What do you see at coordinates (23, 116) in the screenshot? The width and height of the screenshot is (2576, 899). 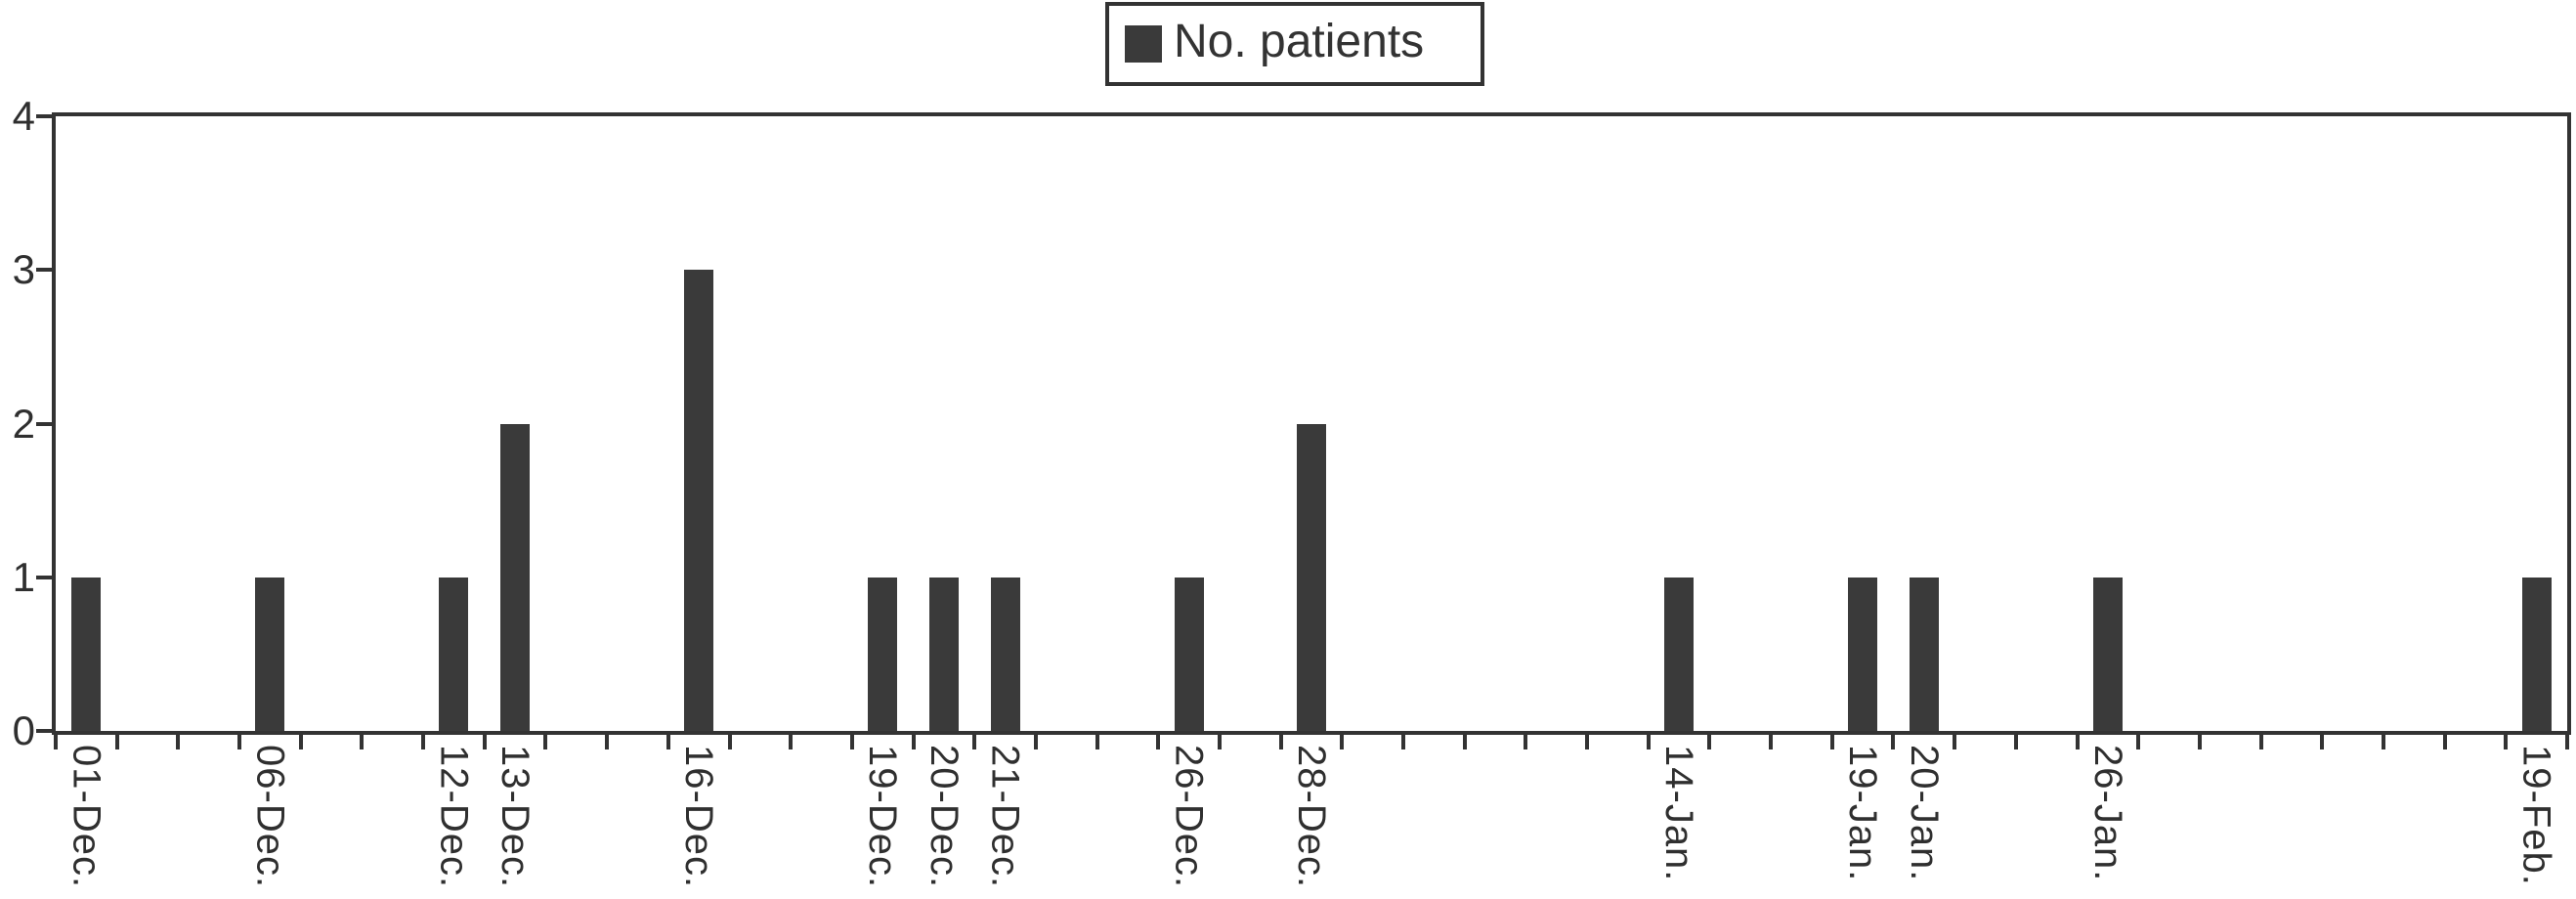 I see `y-tick-label: 4` at bounding box center [23, 116].